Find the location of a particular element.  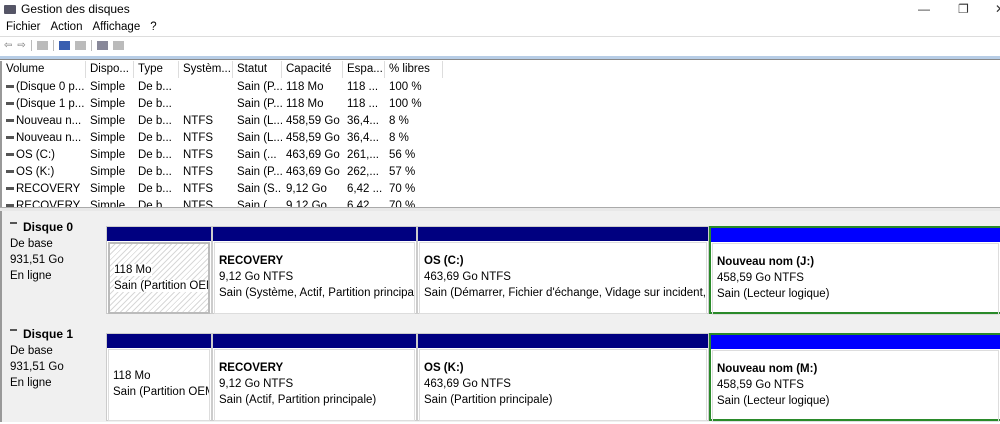

cell-text: 100 % is located at coordinates (405, 103).